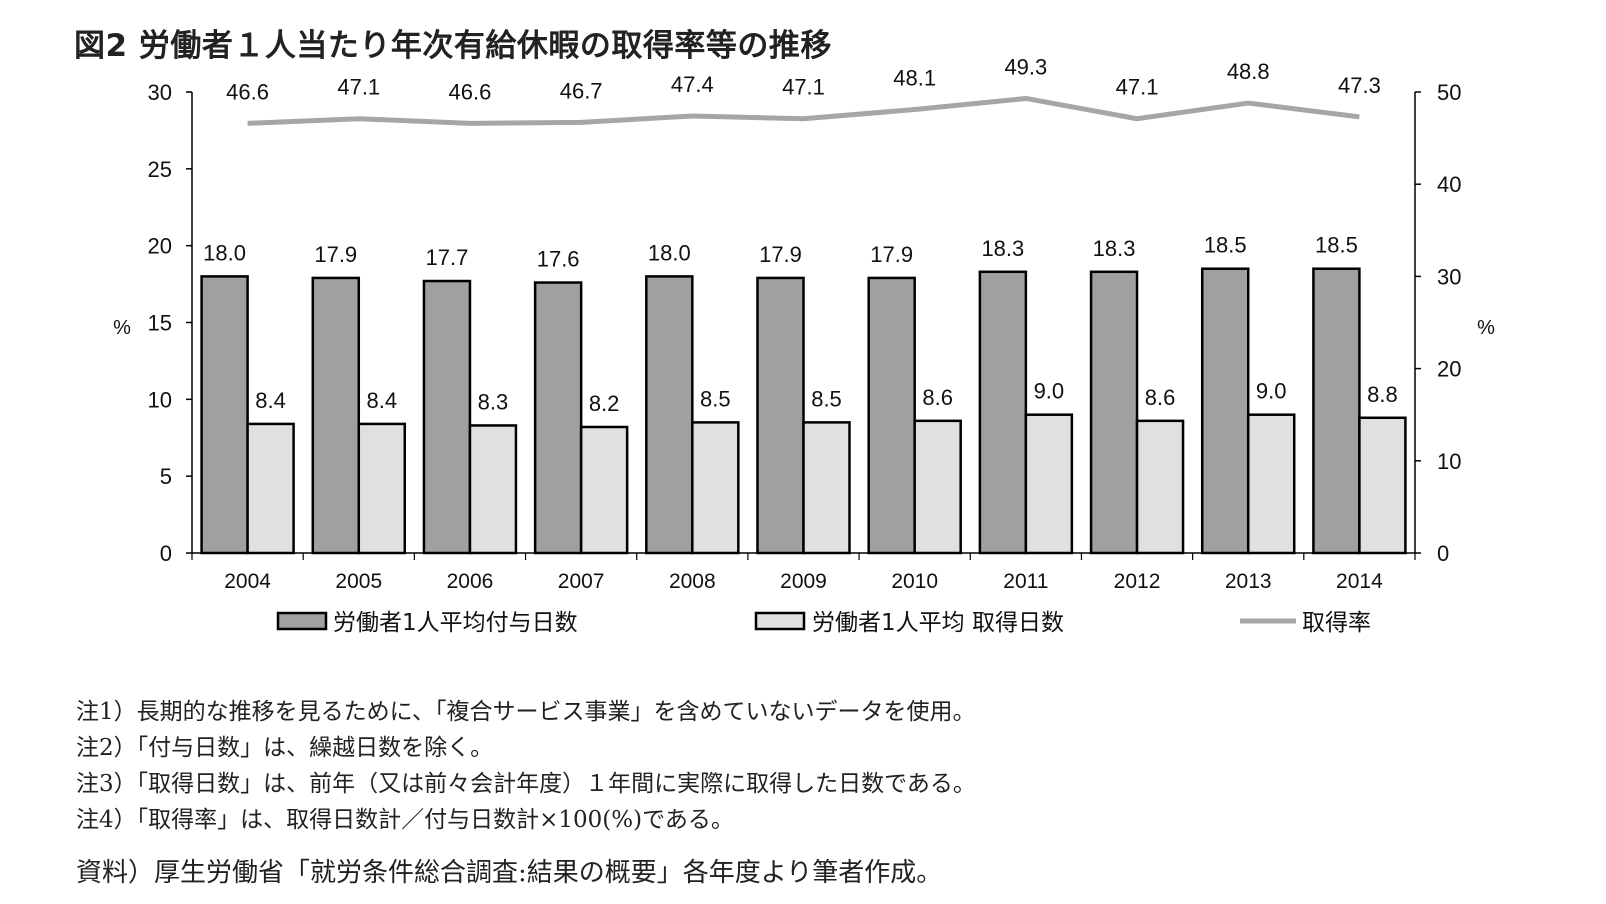 Image resolution: width=1606 pixels, height=904 pixels. What do you see at coordinates (493, 401) in the screenshot?
I see `bar-taken-label: 8.3` at bounding box center [493, 401].